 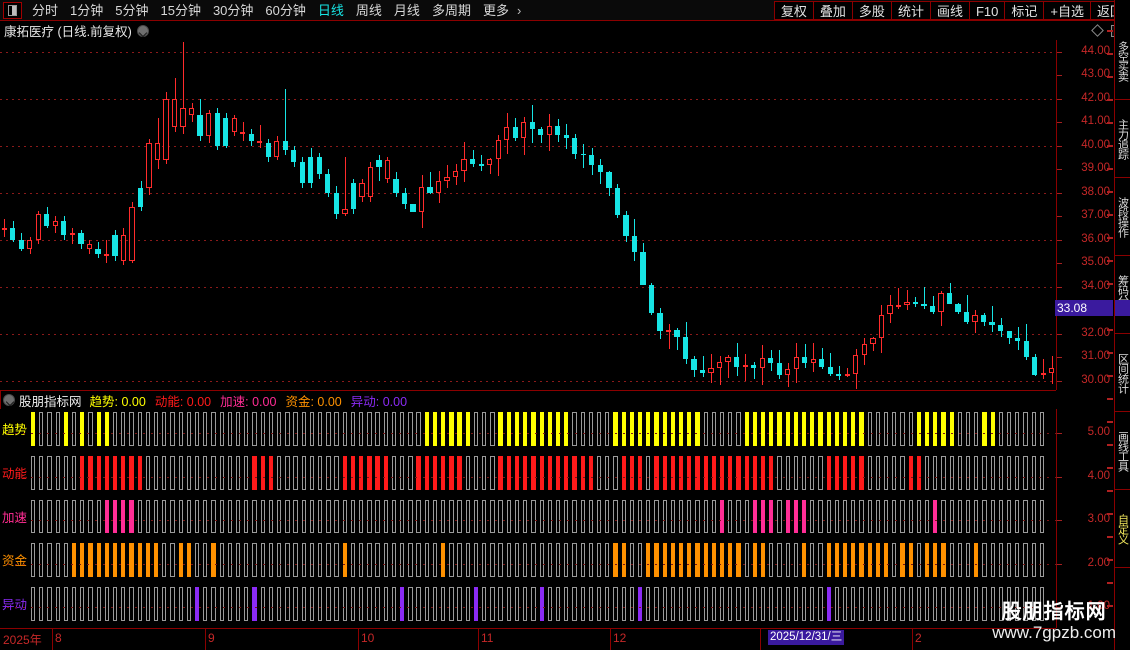 I want to click on period-1: 1分钟, so click(x=87, y=10).